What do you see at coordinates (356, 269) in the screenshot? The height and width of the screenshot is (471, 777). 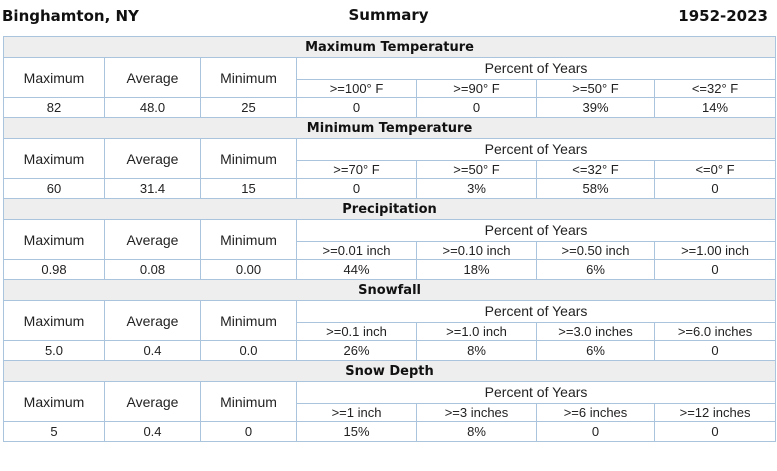 I see `percent-value: 44%` at bounding box center [356, 269].